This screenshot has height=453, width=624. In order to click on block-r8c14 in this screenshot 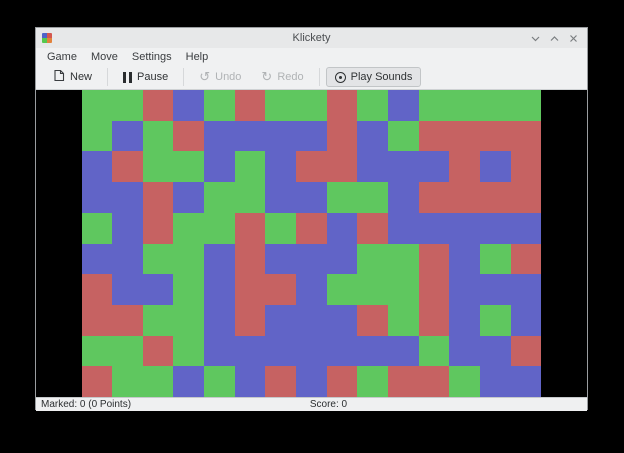, I will do `click(526, 351)`.